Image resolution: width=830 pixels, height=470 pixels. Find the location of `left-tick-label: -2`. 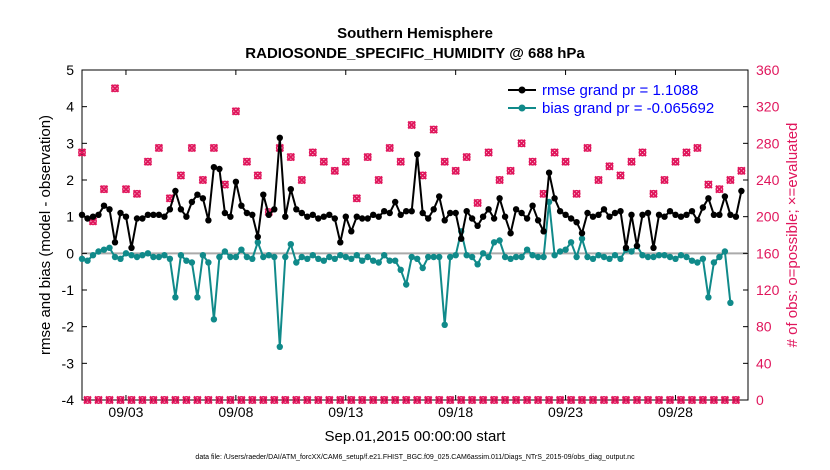

left-tick-label: -2 is located at coordinates (68, 327).